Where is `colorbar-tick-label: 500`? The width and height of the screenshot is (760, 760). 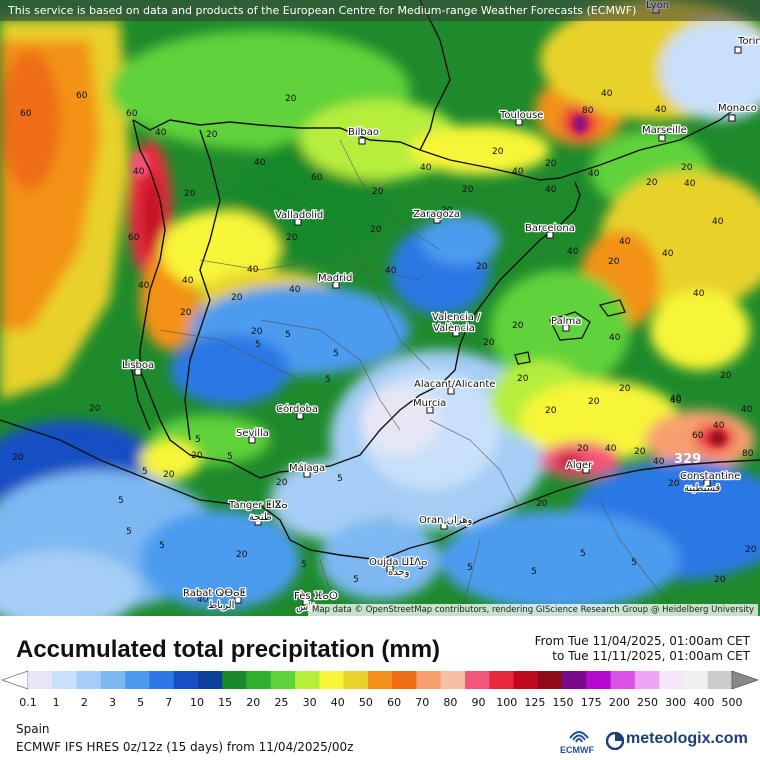
colorbar-tick-label: 500 is located at coordinates (732, 702).